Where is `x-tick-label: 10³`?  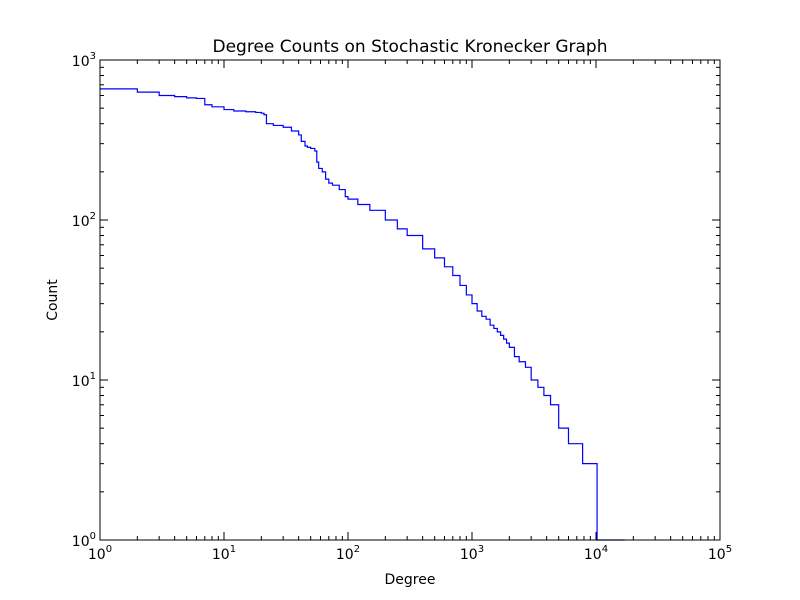
x-tick-label: 10³ is located at coordinates (472, 553).